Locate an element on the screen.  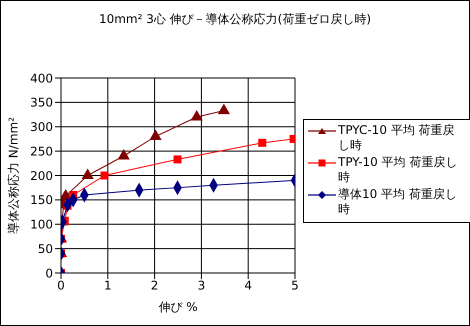
chart-title: 10mm² 3心 伸び－導体公称応力(荷重ゼロ戻し時) is located at coordinates (235, 19).